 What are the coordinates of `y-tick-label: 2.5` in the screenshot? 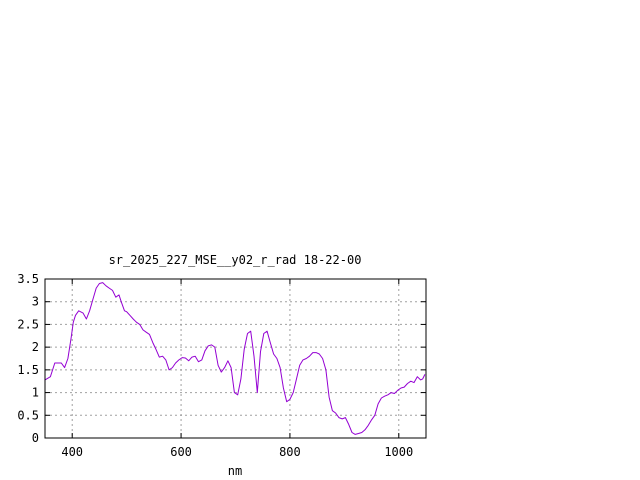 It's located at (28, 324).